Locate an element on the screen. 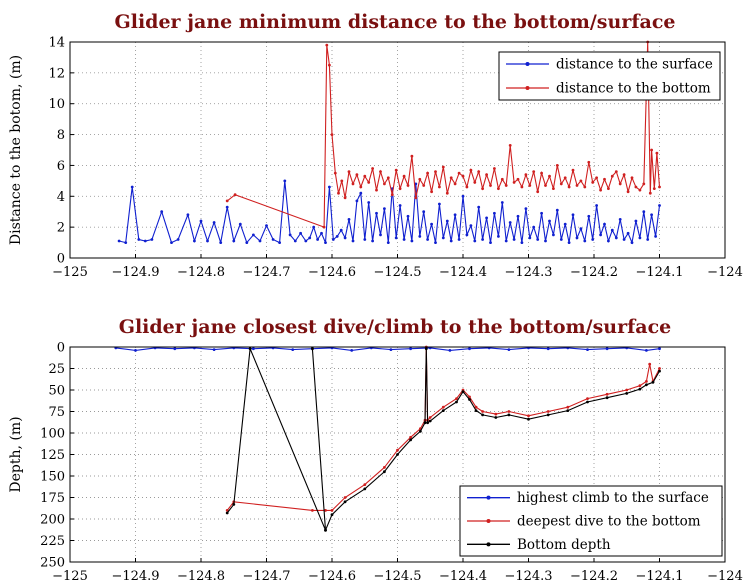  distance-series-distance-to-the-surface is located at coordinates (389, 212).